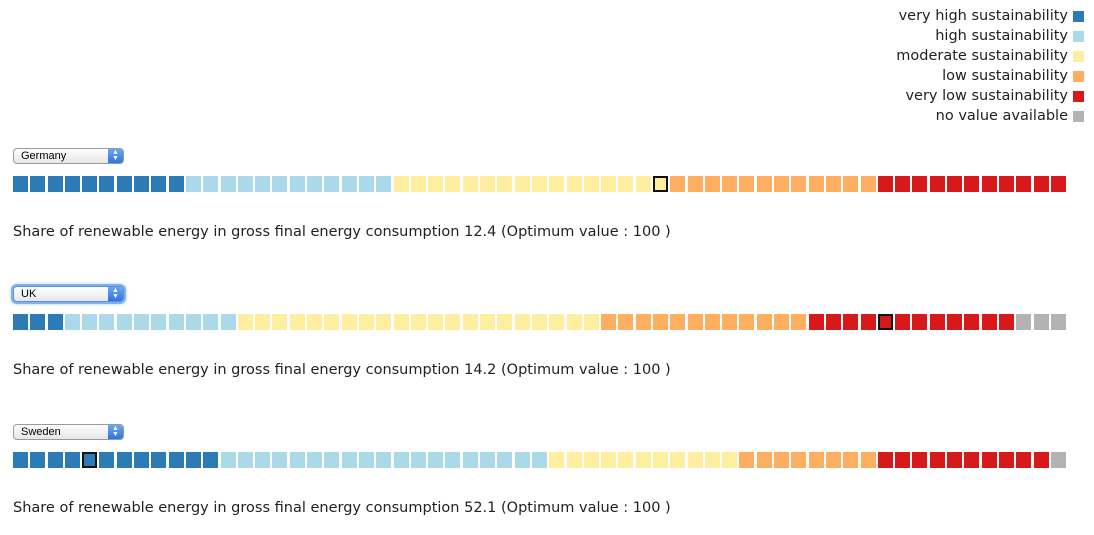  Describe the element at coordinates (990, 96) in the screenshot. I see `legend-item-vl: very low sustainability` at that location.